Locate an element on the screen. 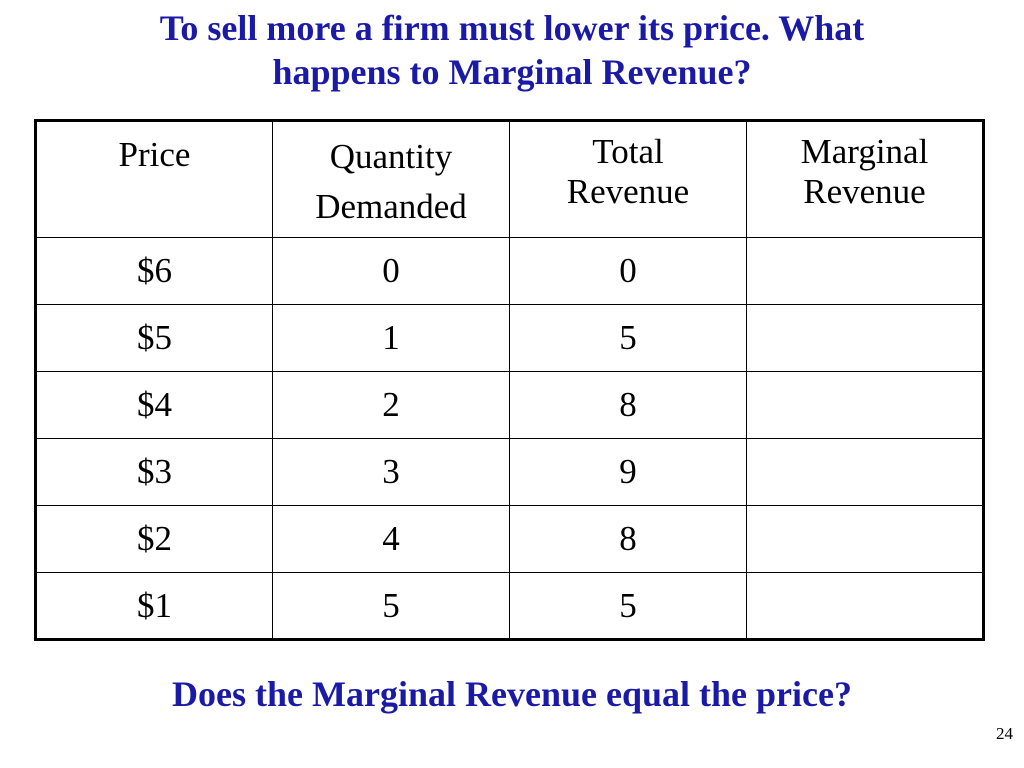 This screenshot has height=768, width=1024. table-row: $6 0 0 is located at coordinates (509, 271).